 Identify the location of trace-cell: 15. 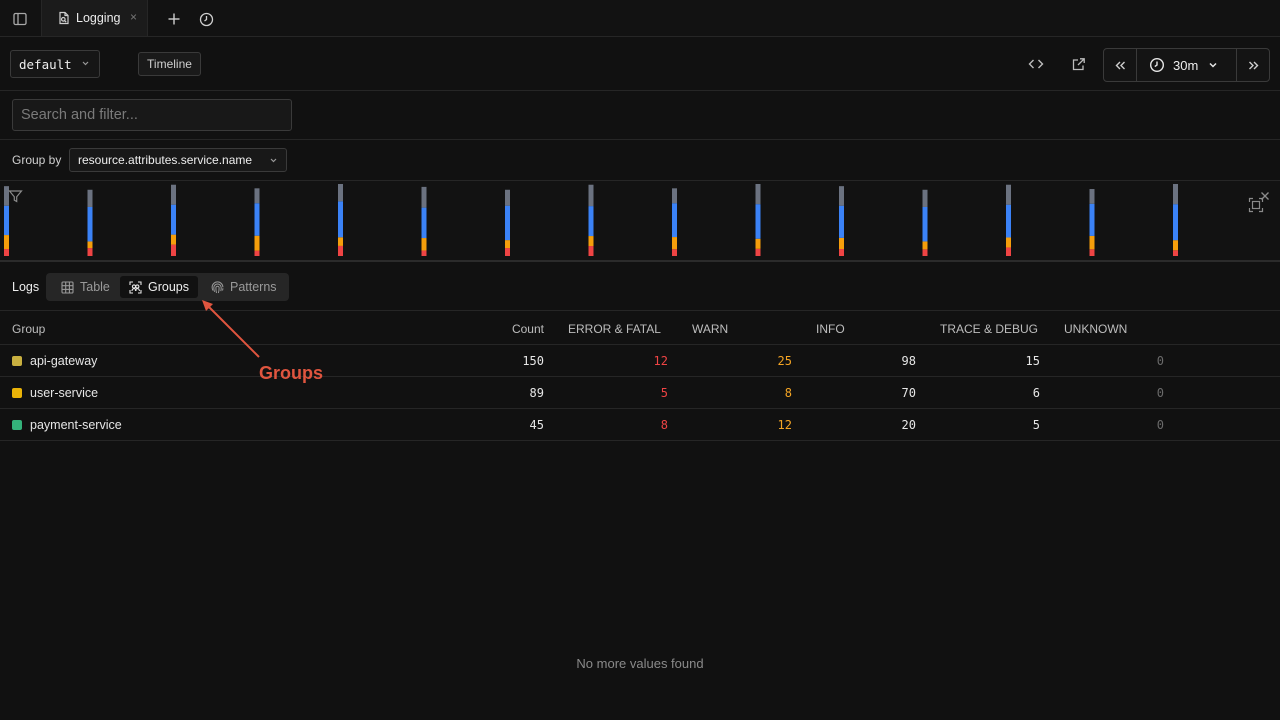
(1032, 361).